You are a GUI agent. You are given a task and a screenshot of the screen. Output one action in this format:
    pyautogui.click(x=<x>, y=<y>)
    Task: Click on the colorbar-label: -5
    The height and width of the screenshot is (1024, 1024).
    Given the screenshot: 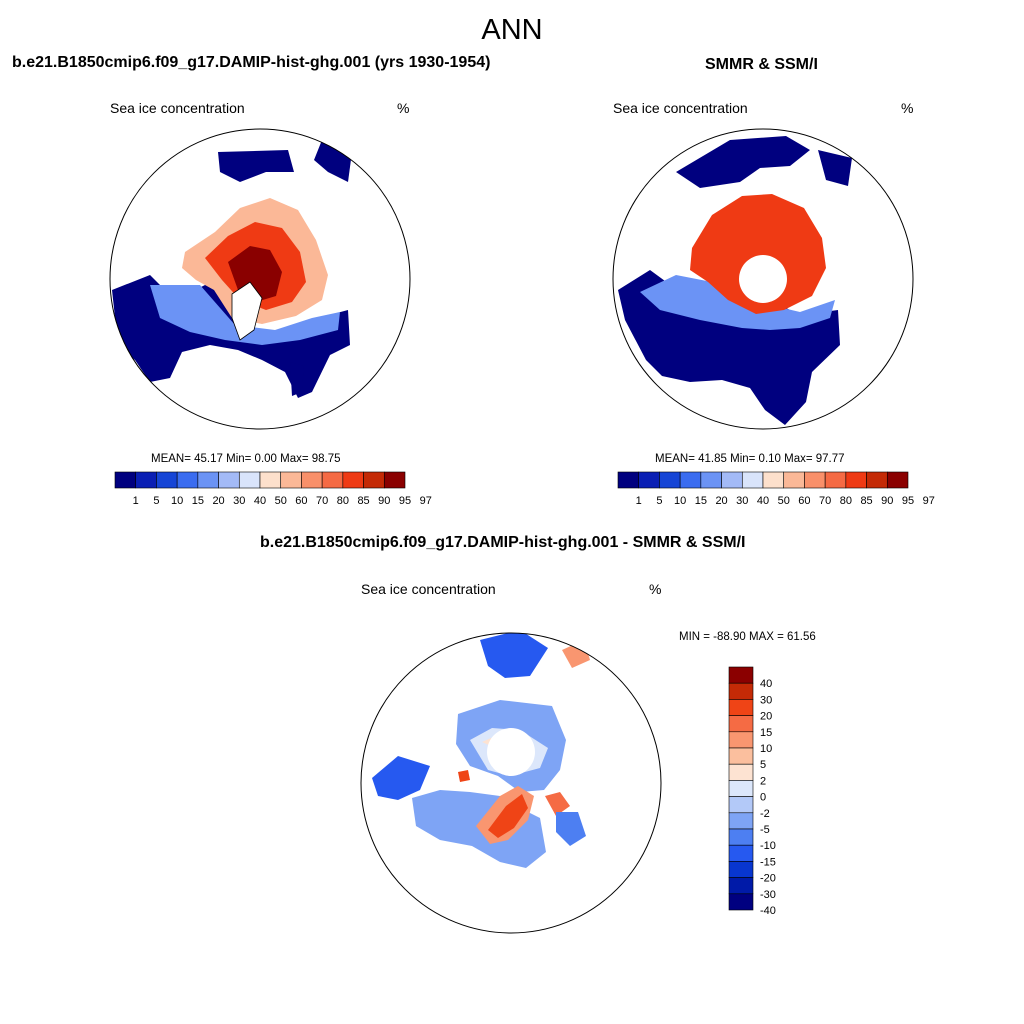 What is the action you would take?
    pyautogui.click(x=765, y=830)
    